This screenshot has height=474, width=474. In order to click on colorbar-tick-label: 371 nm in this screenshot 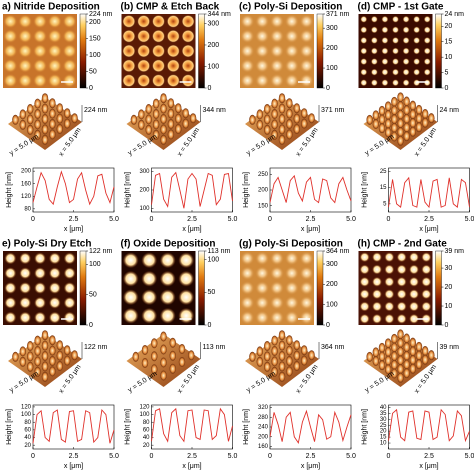, I will do `click(338, 14)`.